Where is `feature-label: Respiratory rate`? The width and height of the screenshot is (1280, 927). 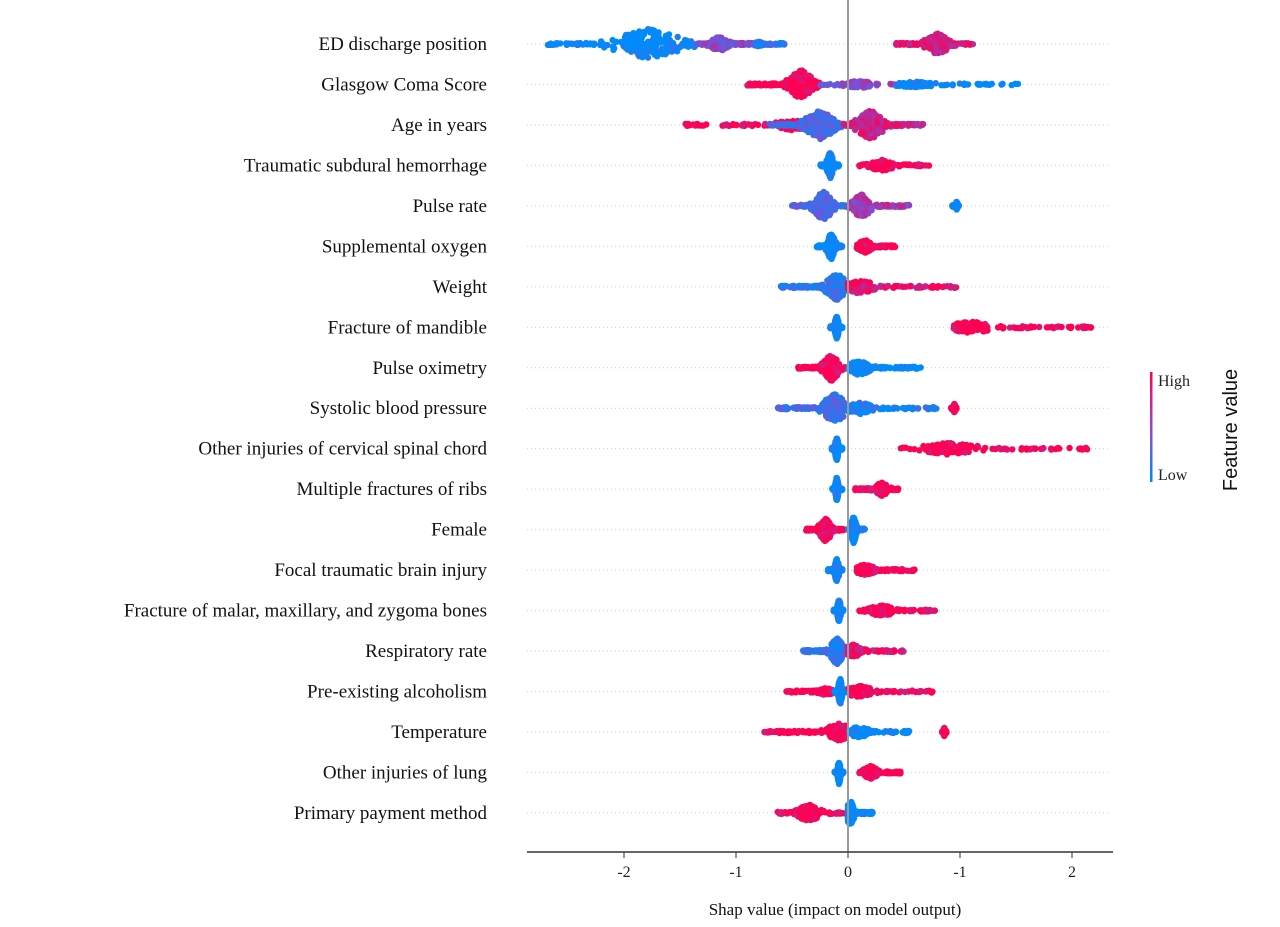
feature-label: Respiratory rate is located at coordinates (426, 651).